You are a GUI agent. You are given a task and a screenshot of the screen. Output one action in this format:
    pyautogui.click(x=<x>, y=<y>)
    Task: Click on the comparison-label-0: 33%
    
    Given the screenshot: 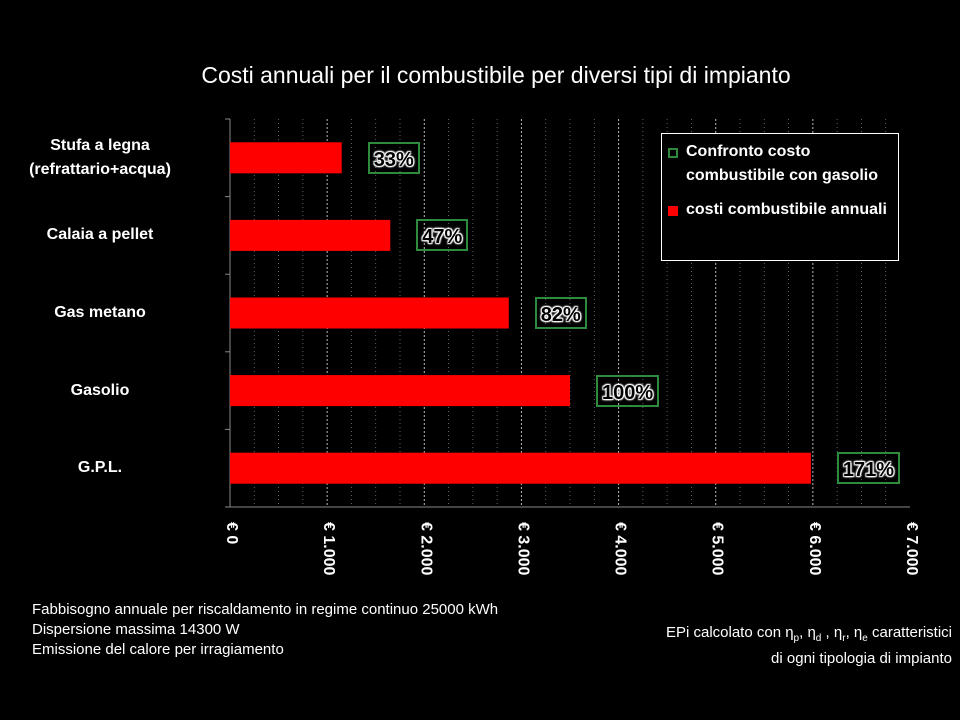 What is the action you would take?
    pyautogui.click(x=393, y=157)
    